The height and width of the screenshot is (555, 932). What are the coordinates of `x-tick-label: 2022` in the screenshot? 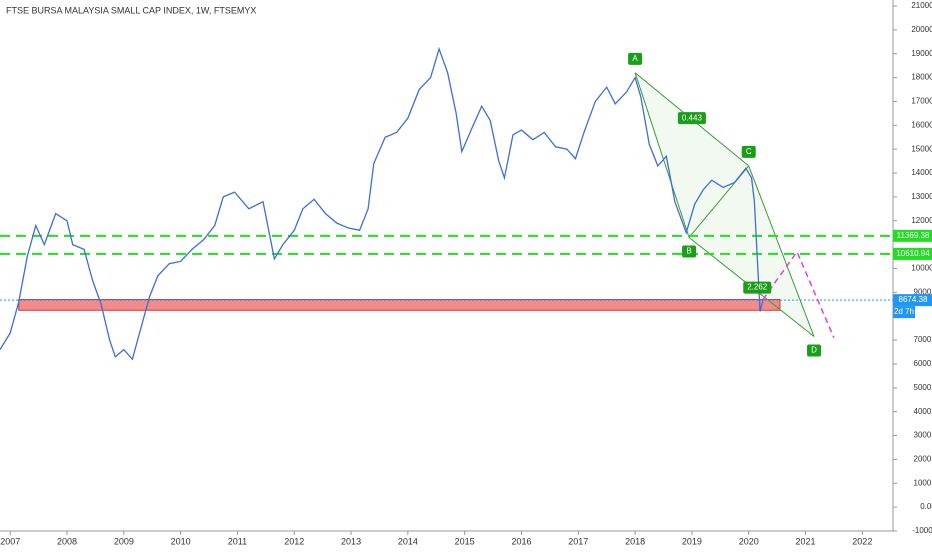 It's located at (862, 541).